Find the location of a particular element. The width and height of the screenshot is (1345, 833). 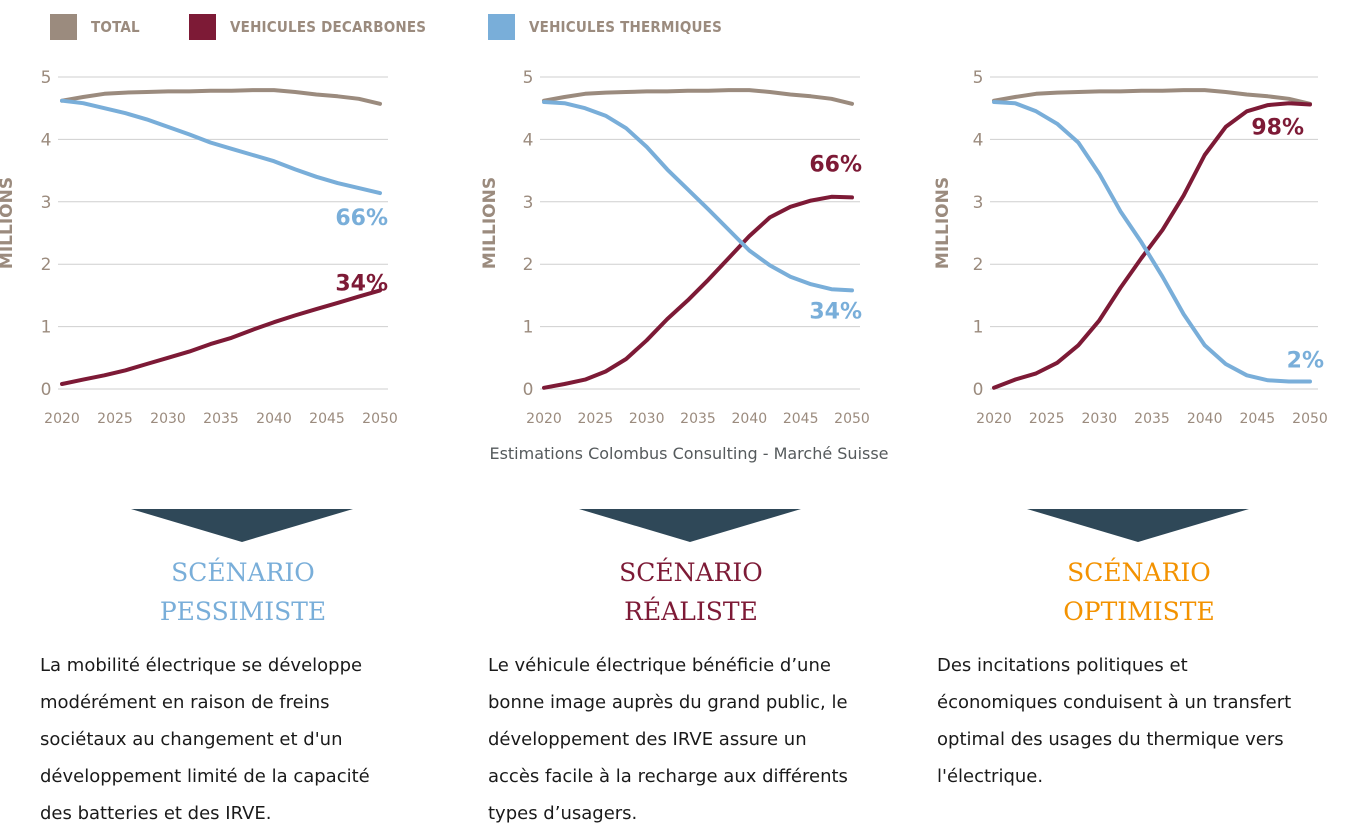

scenario-title-line2: RÉALISTE is located at coordinates (691, 611).